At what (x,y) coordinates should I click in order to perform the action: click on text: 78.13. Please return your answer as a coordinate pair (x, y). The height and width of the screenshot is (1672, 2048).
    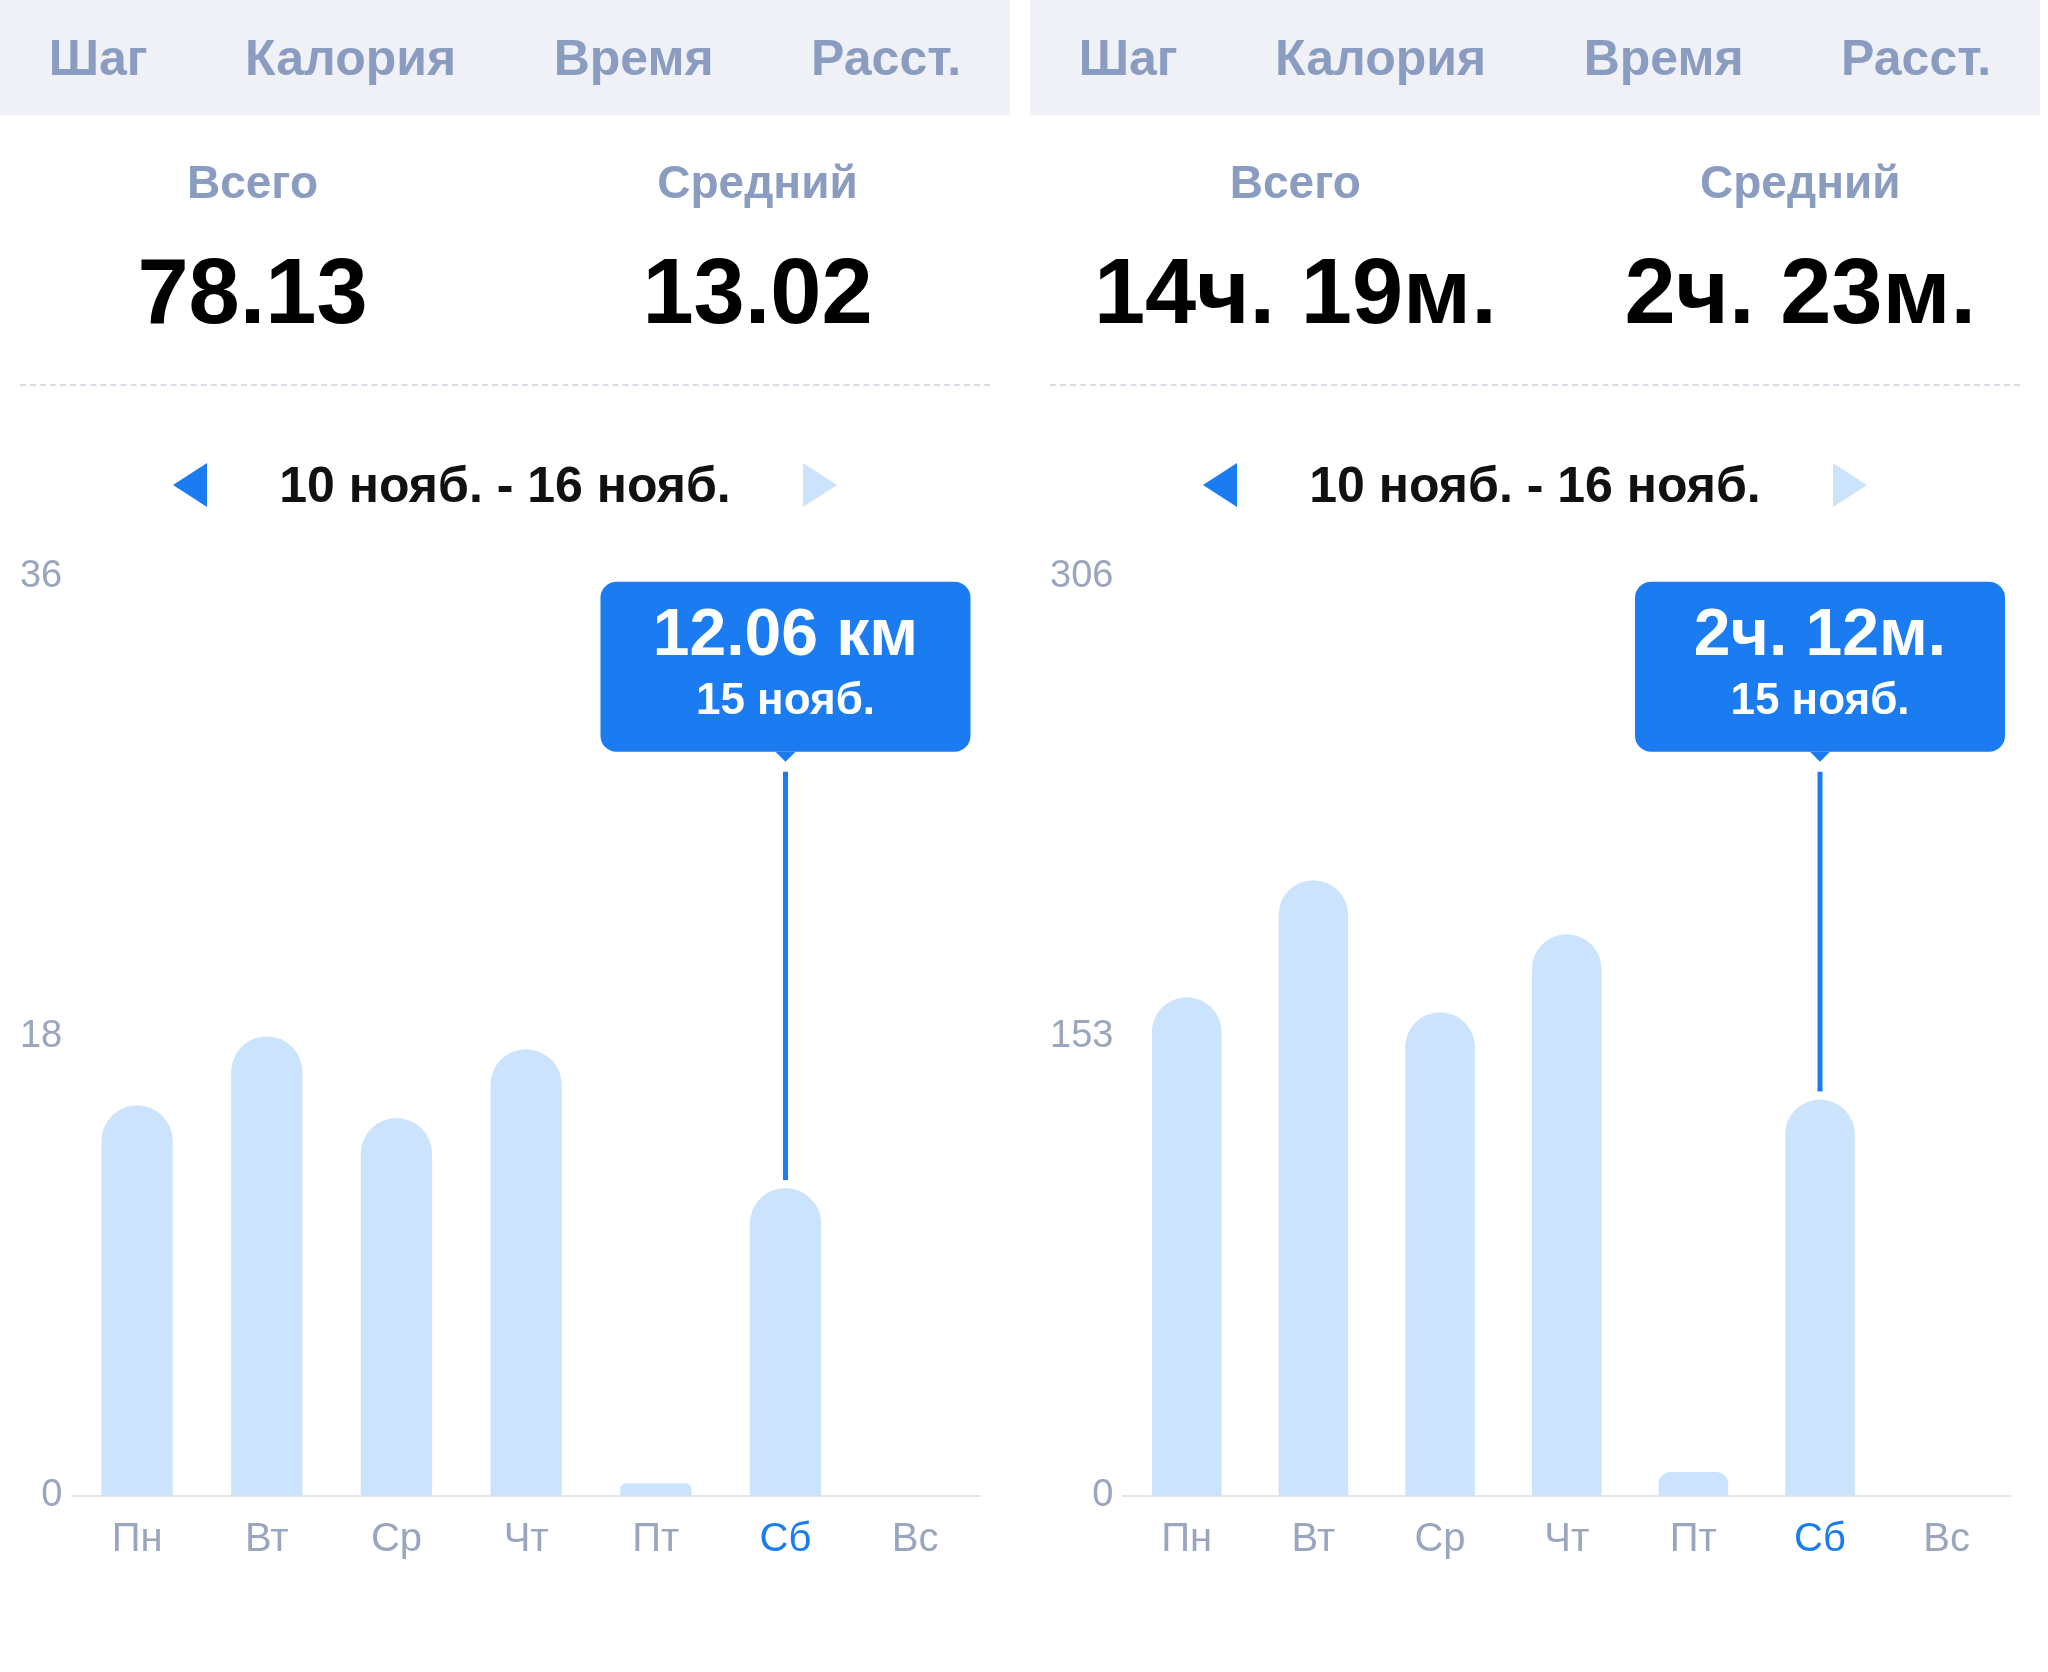
    Looking at the image, I should click on (252, 291).